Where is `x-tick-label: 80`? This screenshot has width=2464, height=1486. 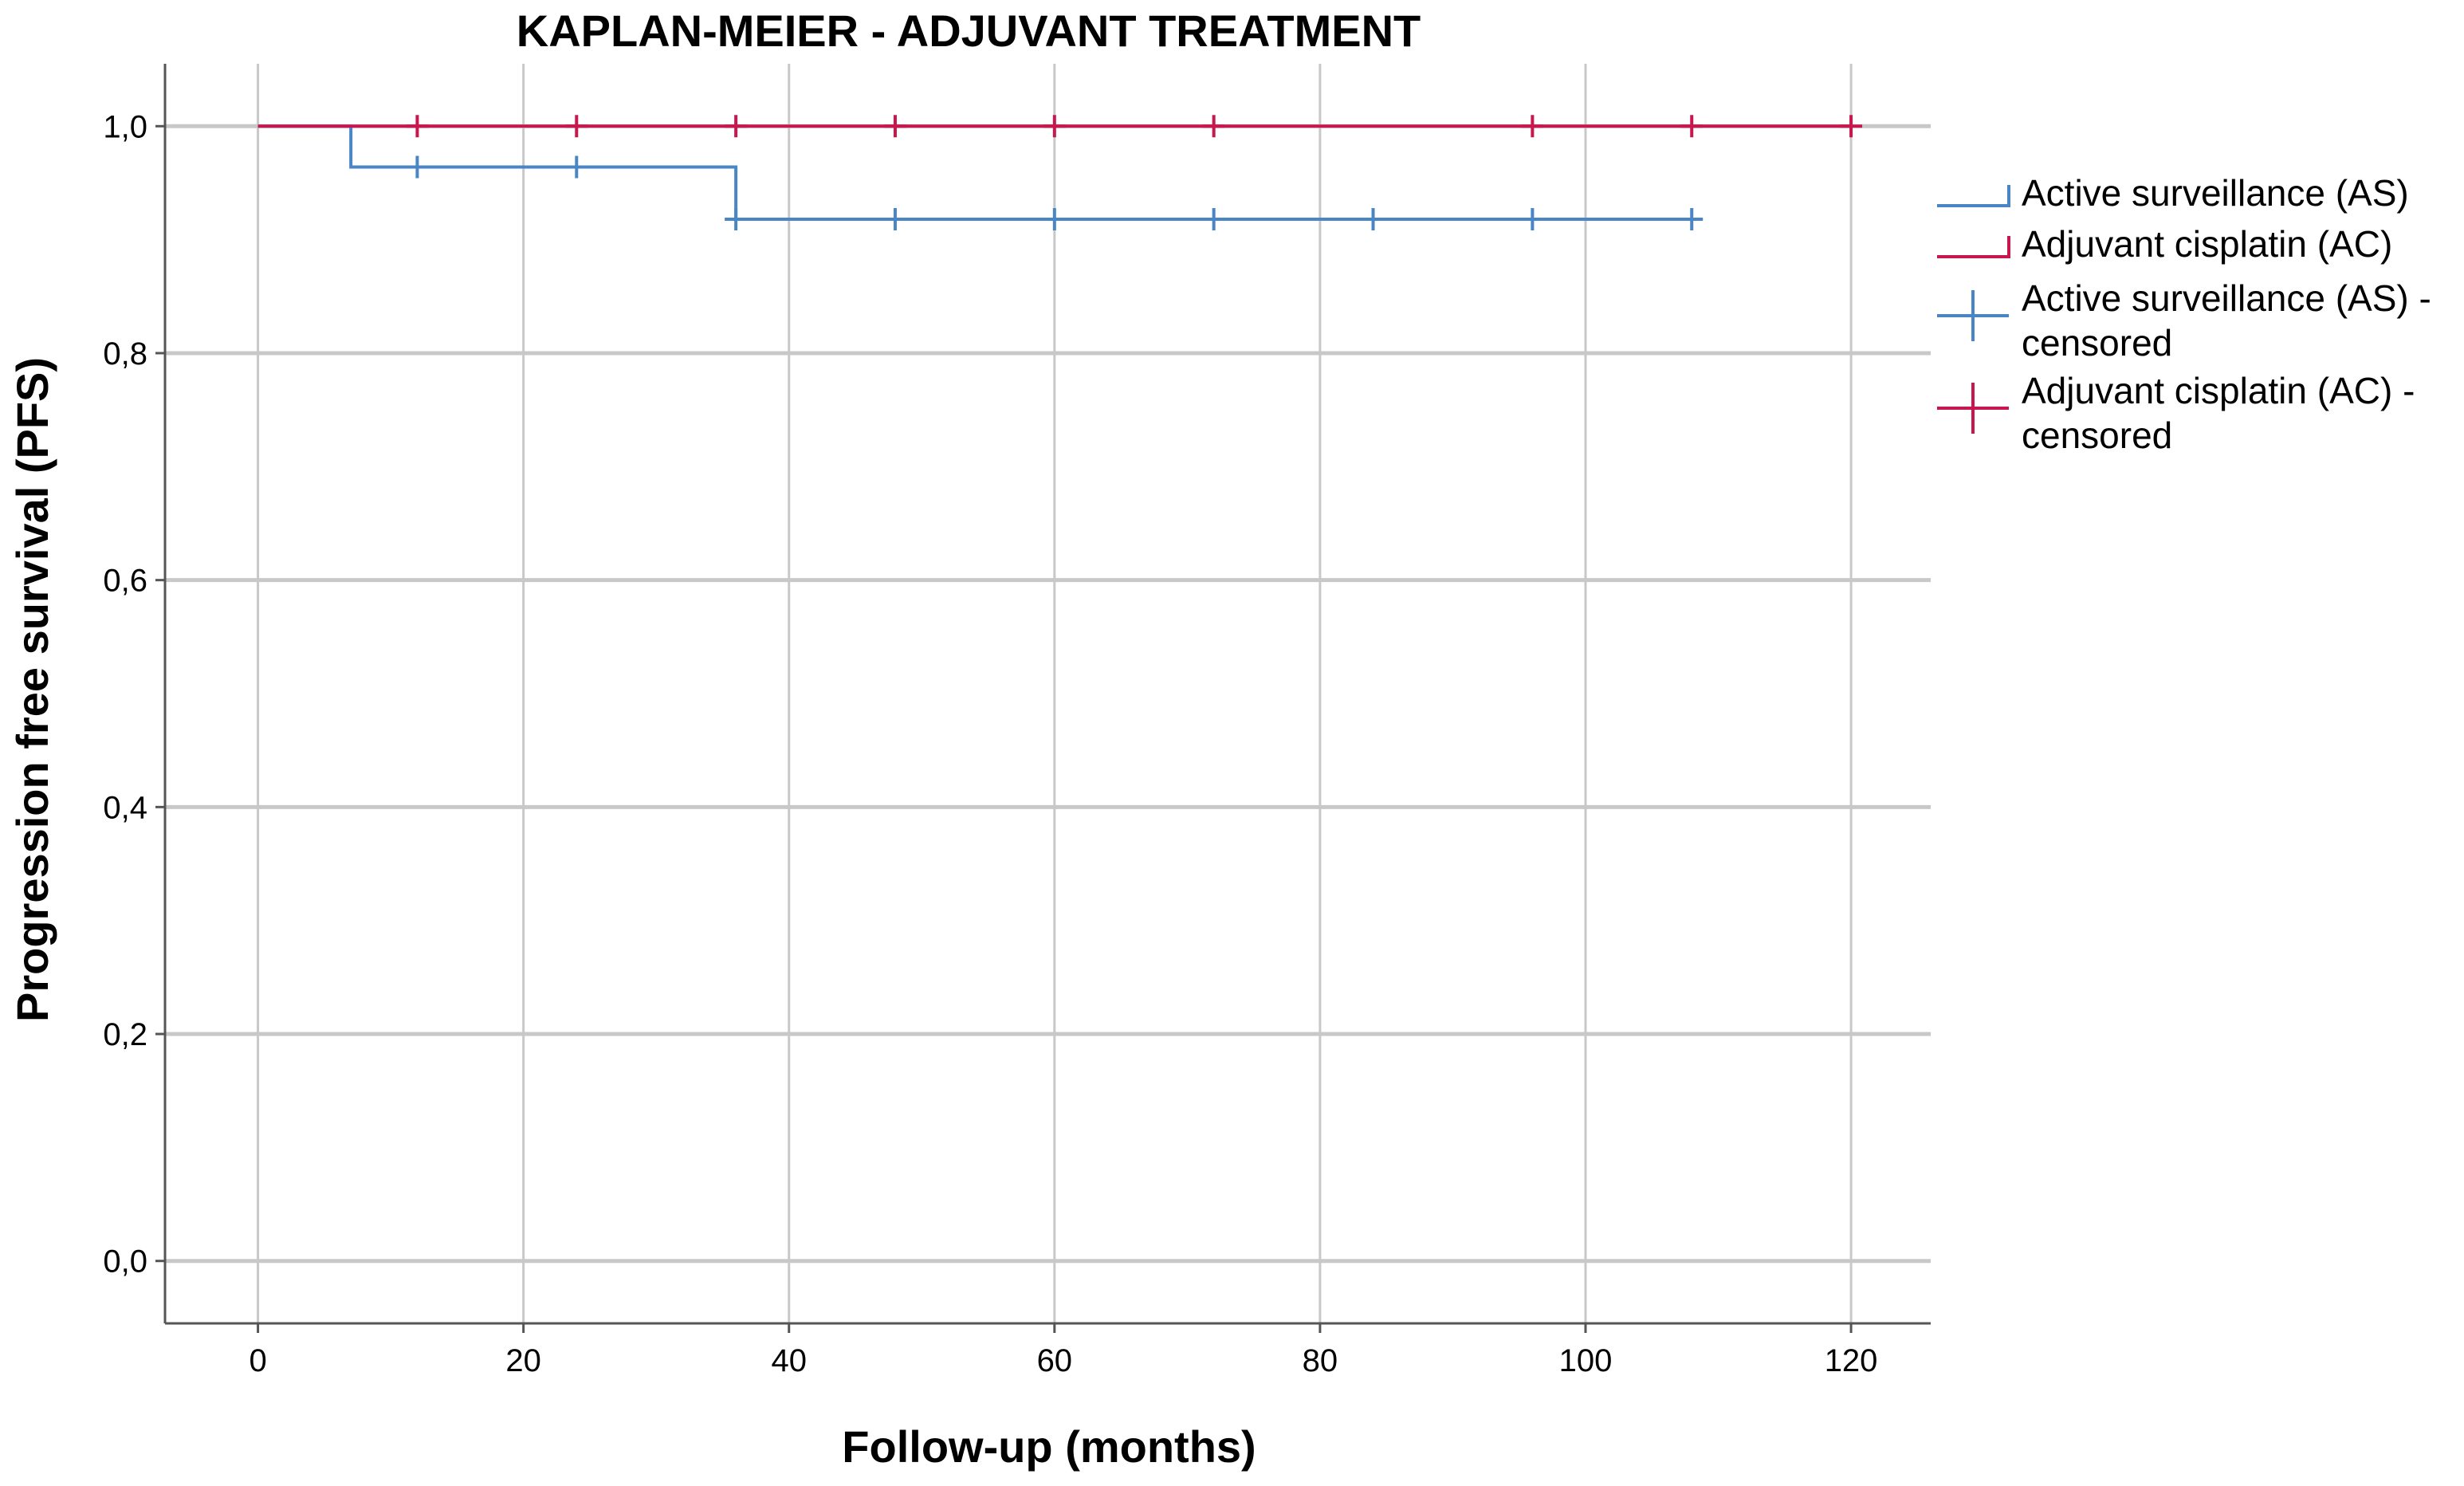
x-tick-label: 80 is located at coordinates (1320, 1360).